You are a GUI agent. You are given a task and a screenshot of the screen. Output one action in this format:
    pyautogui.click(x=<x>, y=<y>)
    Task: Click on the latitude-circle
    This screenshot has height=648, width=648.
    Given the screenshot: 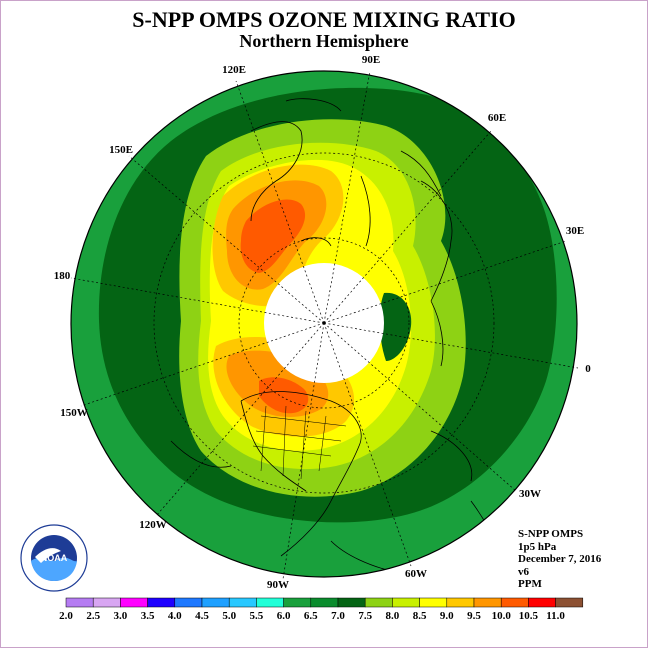 What is the action you would take?
    pyautogui.click(x=324, y=323)
    